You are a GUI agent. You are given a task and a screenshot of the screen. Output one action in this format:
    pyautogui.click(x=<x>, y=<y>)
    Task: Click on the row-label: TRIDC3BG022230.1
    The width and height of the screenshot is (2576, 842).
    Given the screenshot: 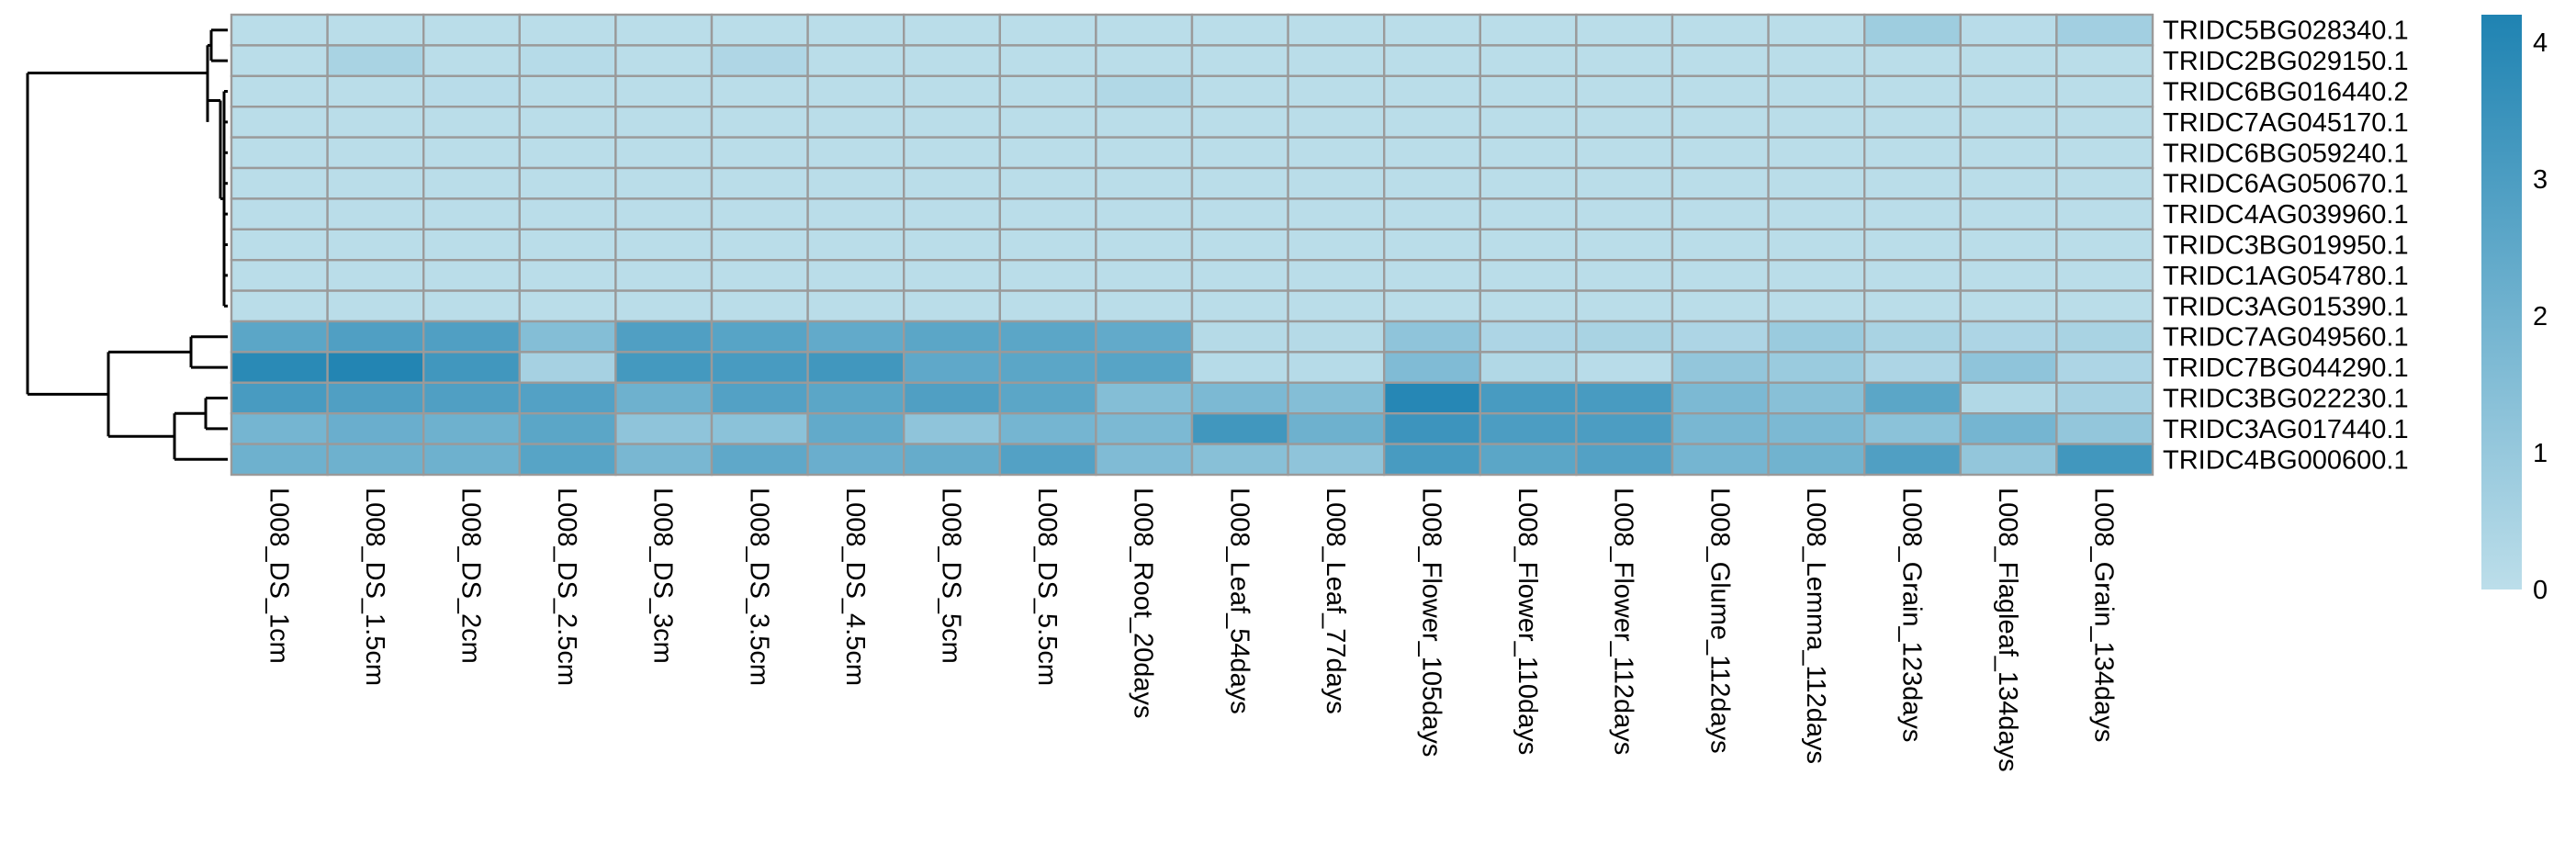 What is the action you would take?
    pyautogui.click(x=2286, y=400)
    